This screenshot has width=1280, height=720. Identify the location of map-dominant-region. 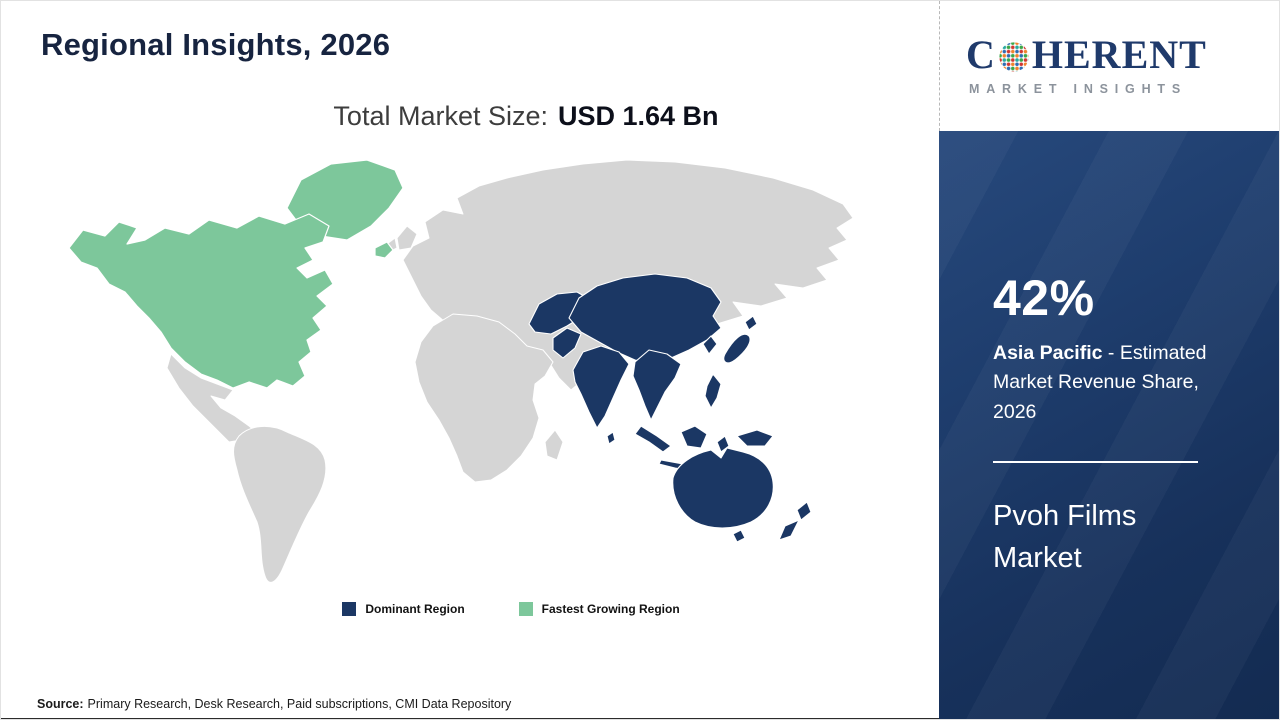
(670, 408).